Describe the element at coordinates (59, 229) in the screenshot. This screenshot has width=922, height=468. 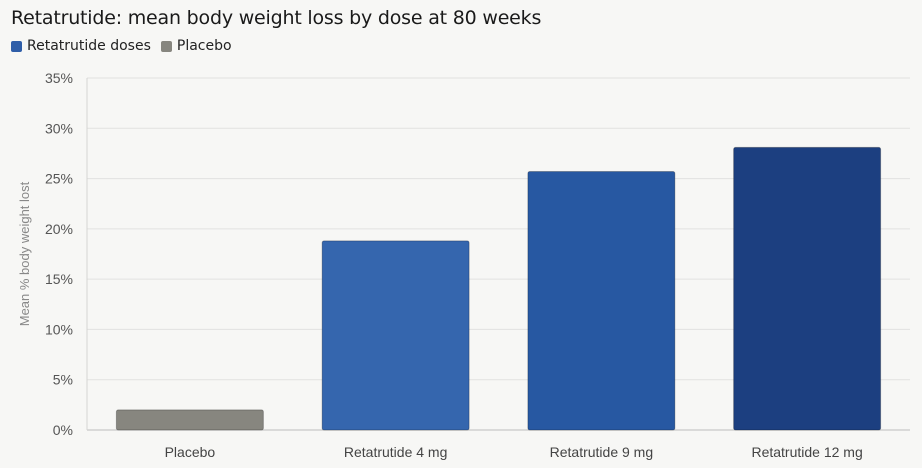
I see `y-tick-label: 20%` at that location.